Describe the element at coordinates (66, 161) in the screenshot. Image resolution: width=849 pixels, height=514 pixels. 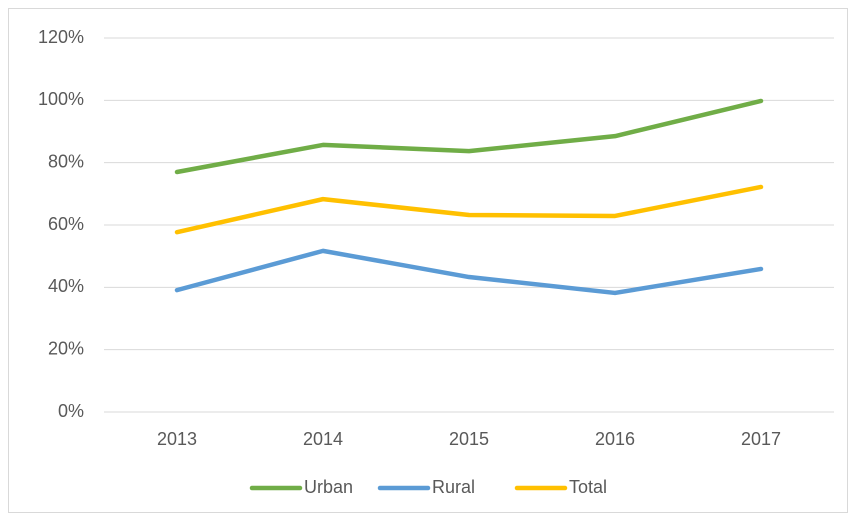
I see `y-tick-label: 80%` at that location.